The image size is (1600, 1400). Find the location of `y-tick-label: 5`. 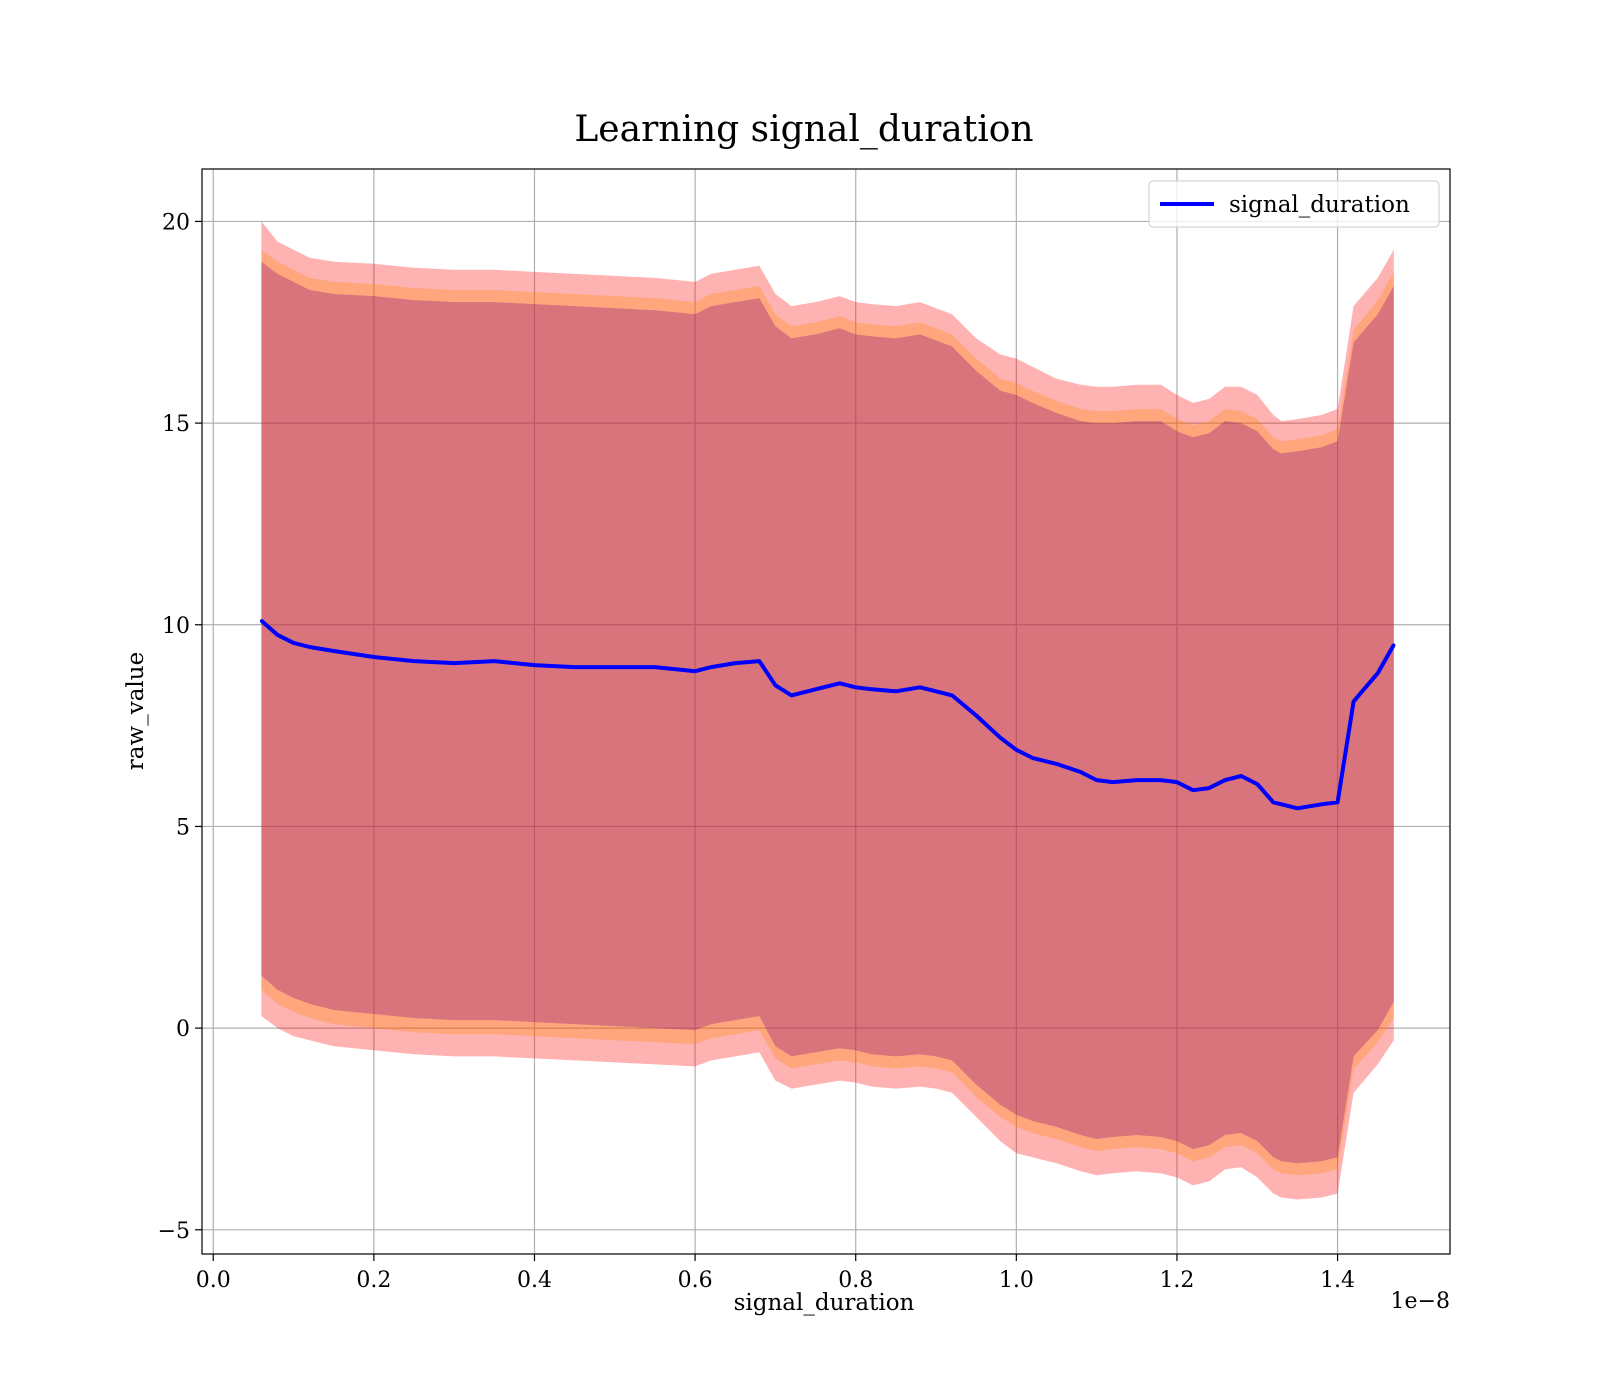

y-tick-label: 5 is located at coordinates (183, 827).